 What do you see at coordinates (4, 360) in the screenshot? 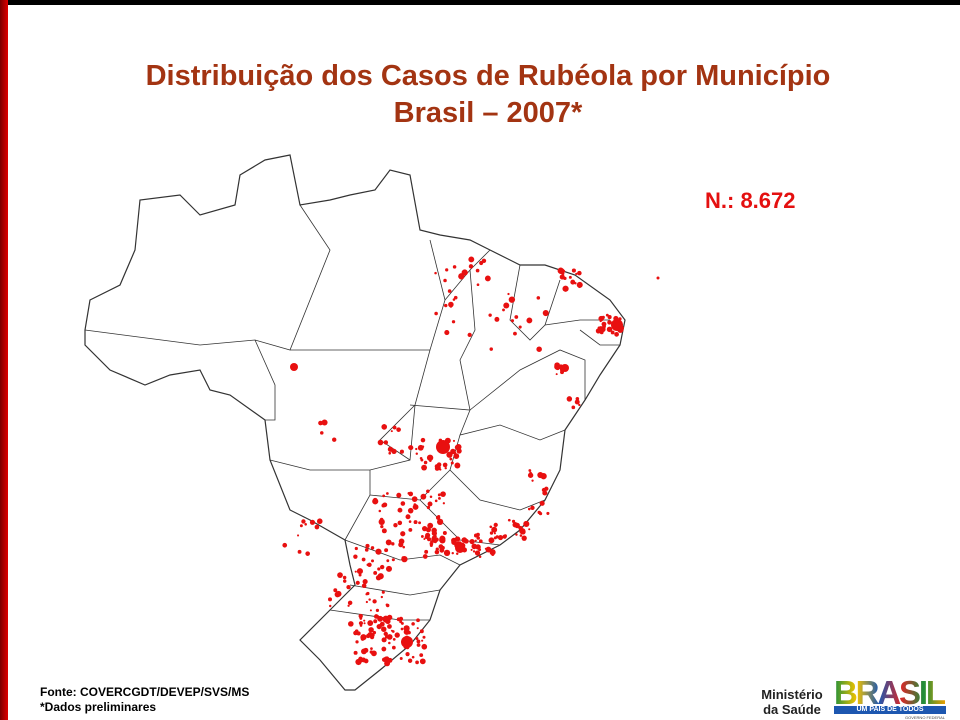
I see `left-edge` at bounding box center [4, 360].